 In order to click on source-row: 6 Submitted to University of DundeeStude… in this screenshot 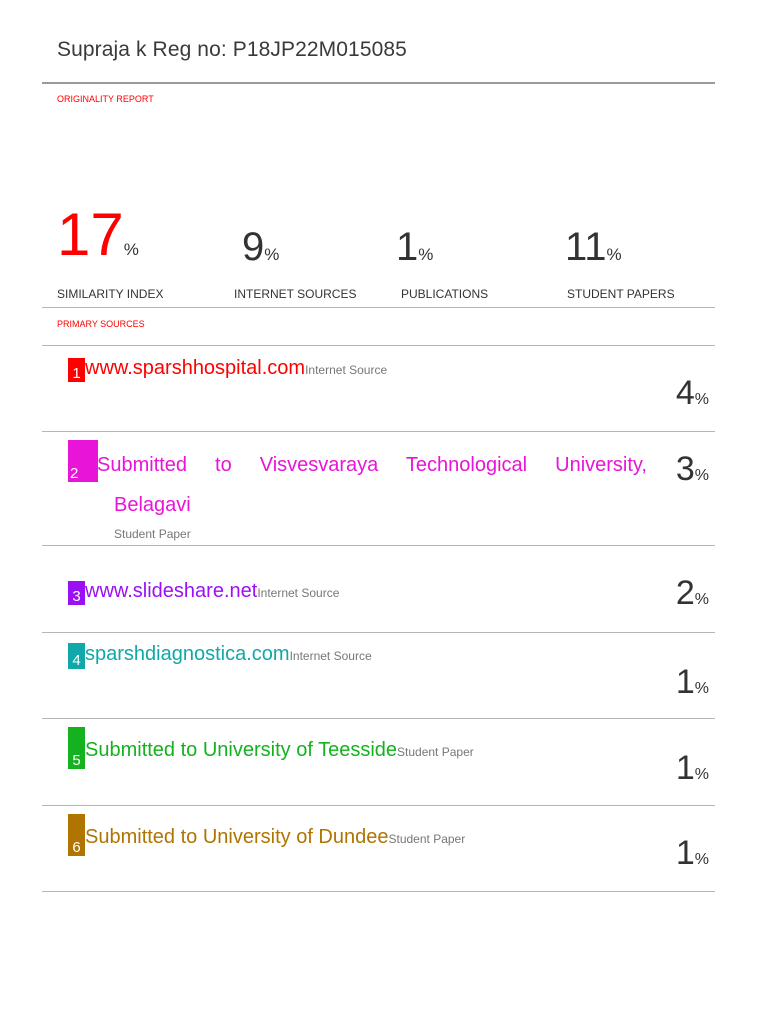, I will do `click(378, 849)`.